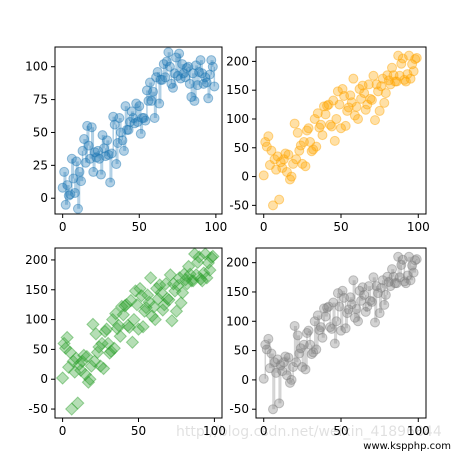  Describe the element at coordinates (264, 227) in the screenshot. I see `x-tick-label: 0` at that location.